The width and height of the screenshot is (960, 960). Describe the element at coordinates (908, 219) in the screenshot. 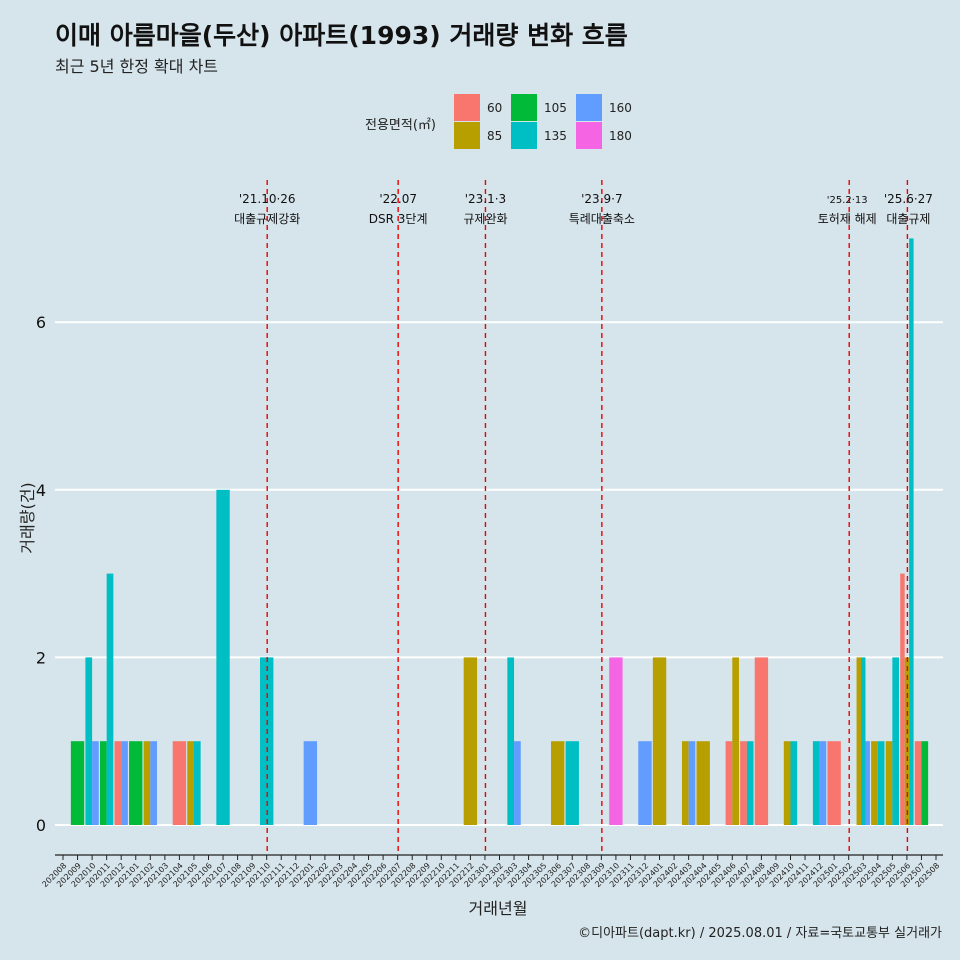

I see `event-label: 대출규제` at that location.